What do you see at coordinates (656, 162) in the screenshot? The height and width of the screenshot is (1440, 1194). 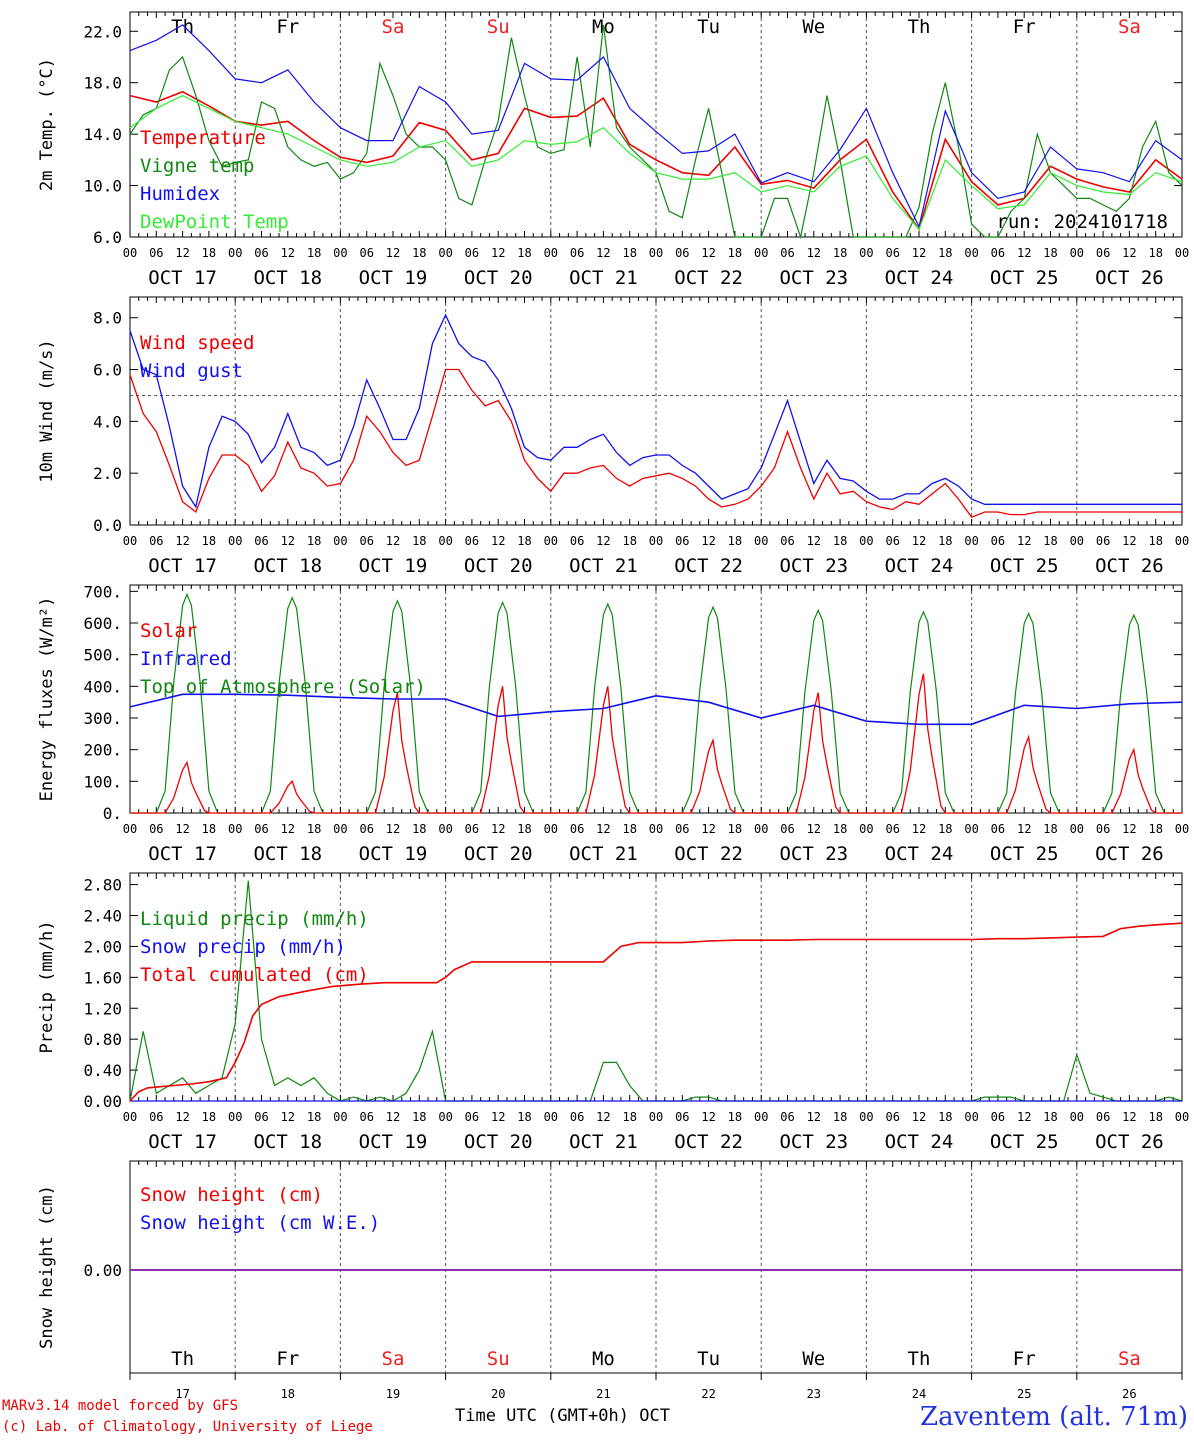 I see `series-dewpoint-temp` at bounding box center [656, 162].